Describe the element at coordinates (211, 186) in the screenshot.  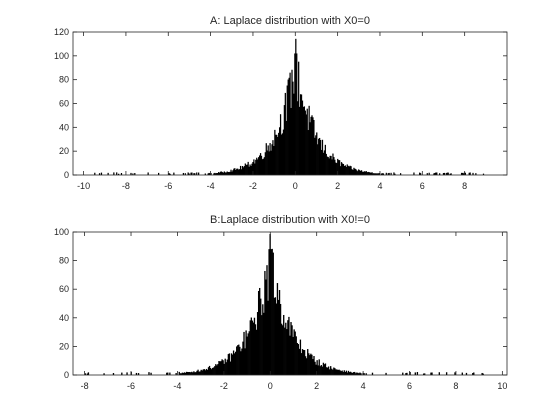
I see `subplot-a-x-tick-label-3: -4` at that location.